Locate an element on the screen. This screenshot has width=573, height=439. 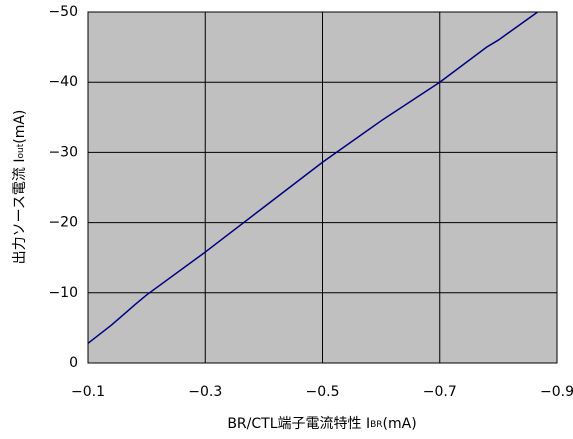
y-tick-label: −20 is located at coordinates (63, 223).